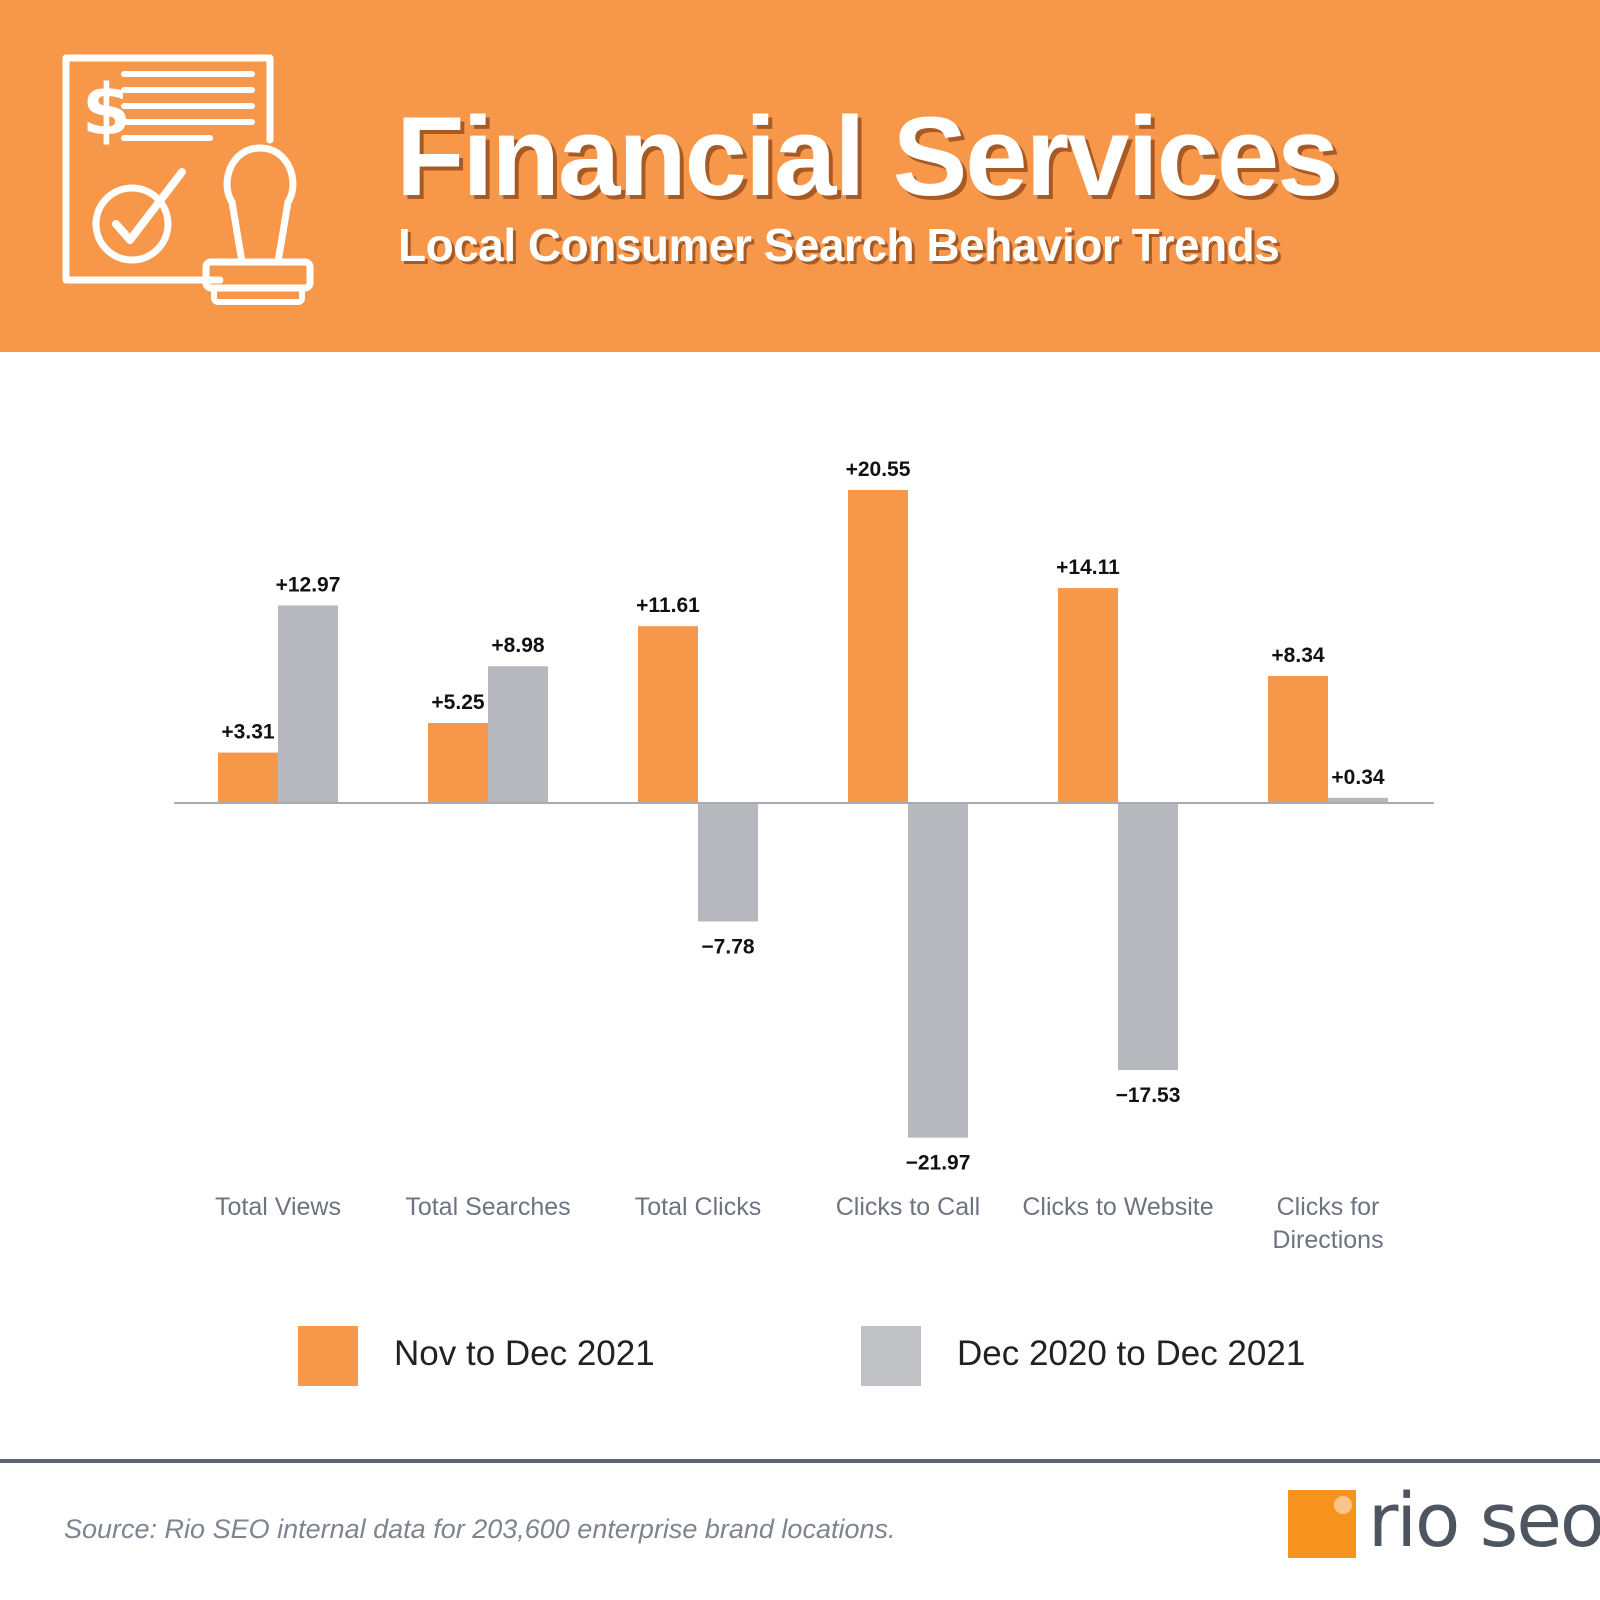 This screenshot has width=1600, height=1600. What do you see at coordinates (1131, 1353) in the screenshot?
I see `legend-label: Dec 2020 to Dec 2021` at bounding box center [1131, 1353].